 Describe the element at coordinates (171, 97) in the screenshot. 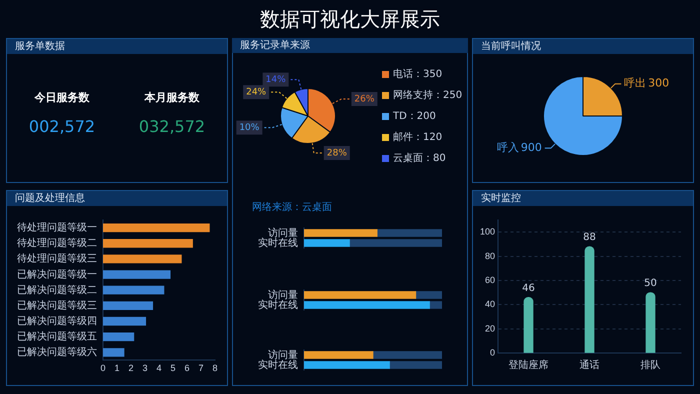

I see `category-label: 本月服务数` at that location.